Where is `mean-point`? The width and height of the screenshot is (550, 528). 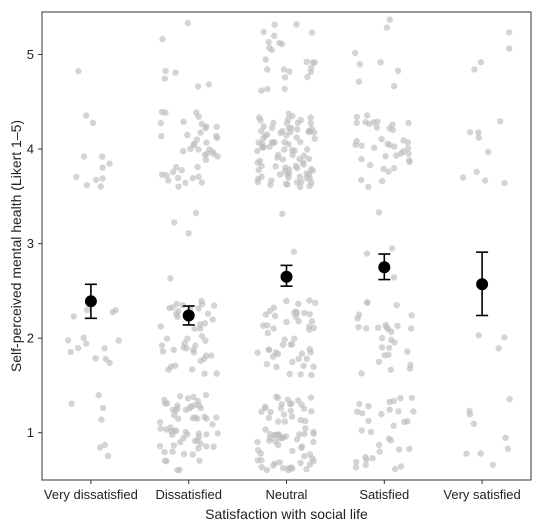 mean-point is located at coordinates (482, 284).